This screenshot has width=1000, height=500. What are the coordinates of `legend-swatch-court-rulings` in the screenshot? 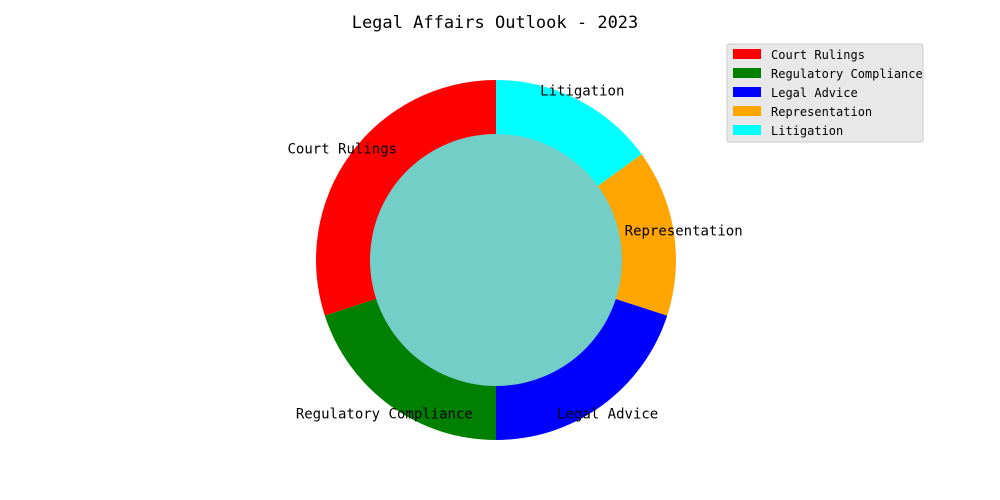 It's located at (747, 54).